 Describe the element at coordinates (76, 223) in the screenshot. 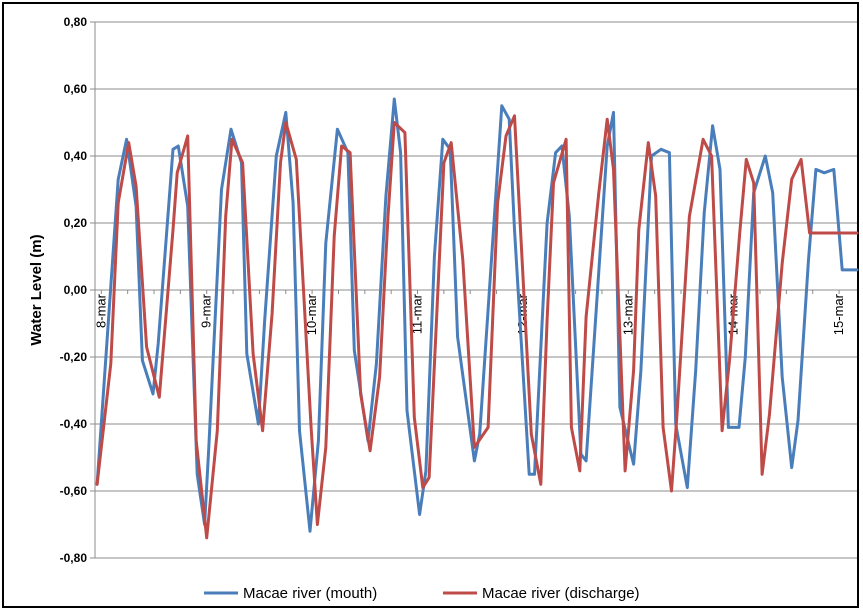

I see `y-tick-label: 0,20` at that location.